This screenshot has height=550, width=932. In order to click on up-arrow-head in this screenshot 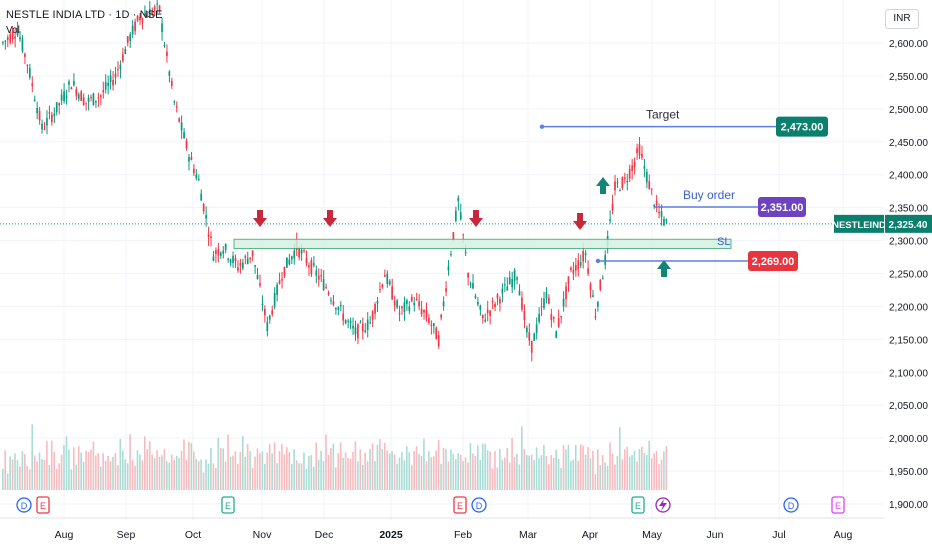, I will do `click(603, 181)`.